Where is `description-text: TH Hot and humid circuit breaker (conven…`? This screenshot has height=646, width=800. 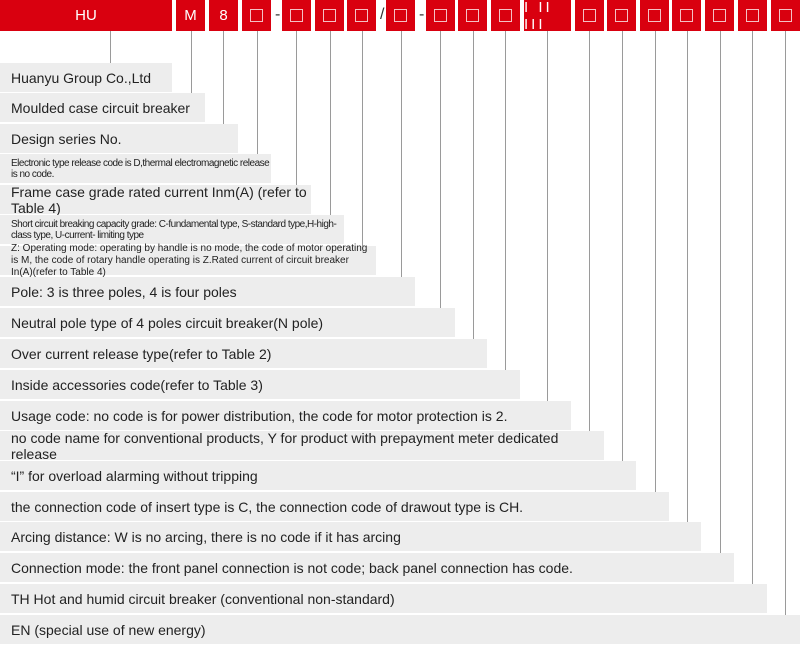
description-text: TH Hot and humid circuit breaker (conven… is located at coordinates (203, 598).